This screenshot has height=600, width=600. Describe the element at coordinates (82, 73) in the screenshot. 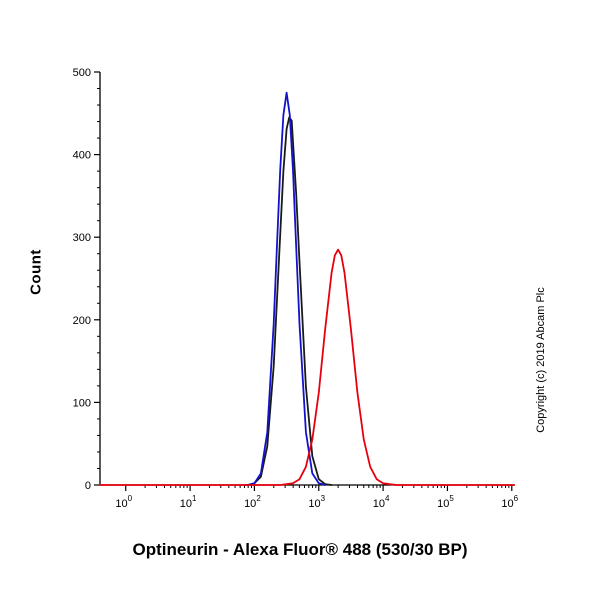

I see `y-tick-label: 500` at that location.